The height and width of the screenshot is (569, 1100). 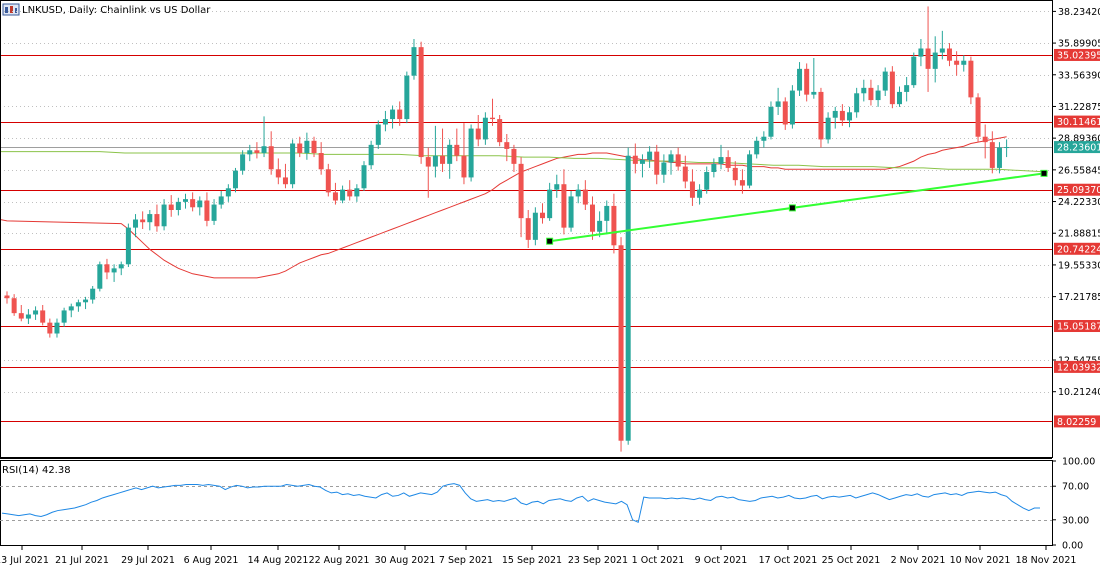 What do you see at coordinates (550, 241) in the screenshot?
I see `trendline-start-handle` at bounding box center [550, 241].